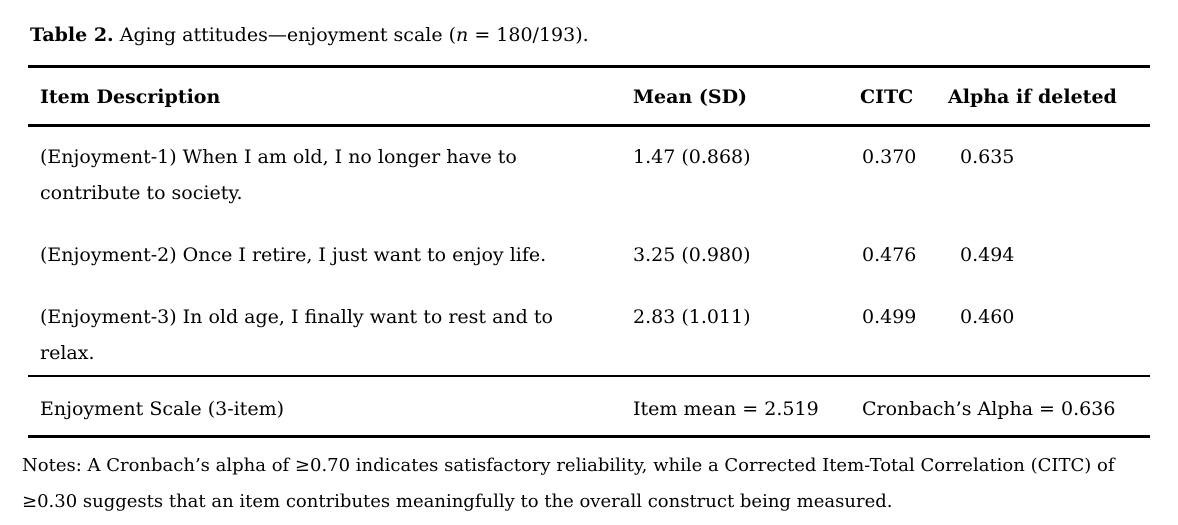 Image resolution: width=1178 pixels, height=525 pixels. I want to click on column-header-alpha-if-deleted: Alpha if deleted, so click(1032, 97).